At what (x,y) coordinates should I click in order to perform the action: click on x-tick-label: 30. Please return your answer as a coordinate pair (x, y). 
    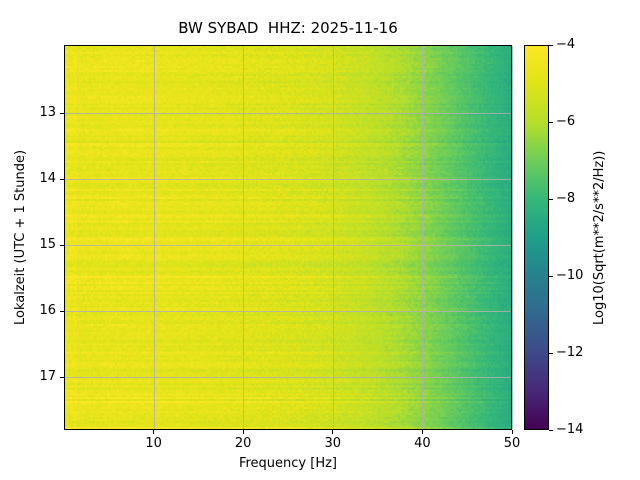
    Looking at the image, I should click on (333, 443).